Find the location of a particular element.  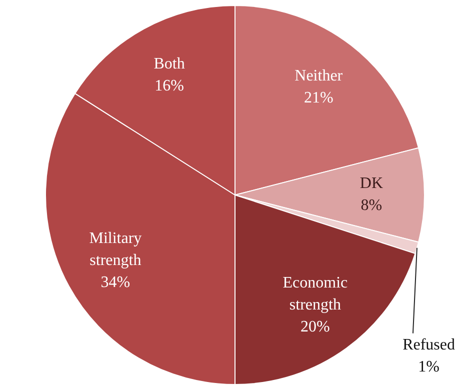

slice-label: Refused is located at coordinates (429, 345).